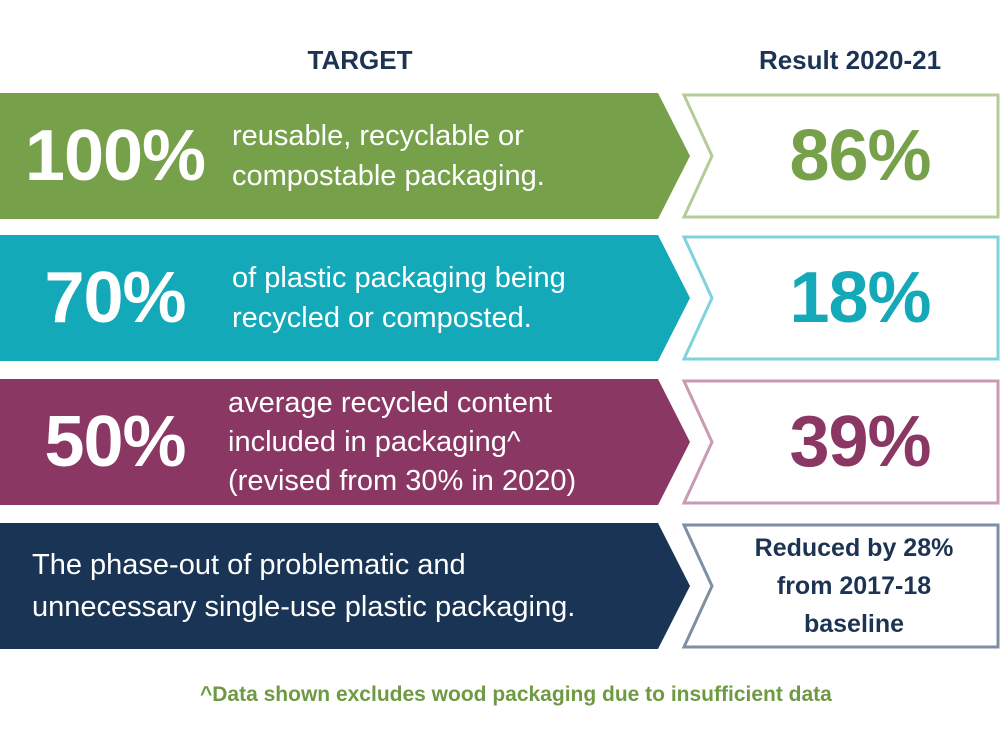 This screenshot has height=750, width=1000. I want to click on result-value: 39%, so click(860, 442).